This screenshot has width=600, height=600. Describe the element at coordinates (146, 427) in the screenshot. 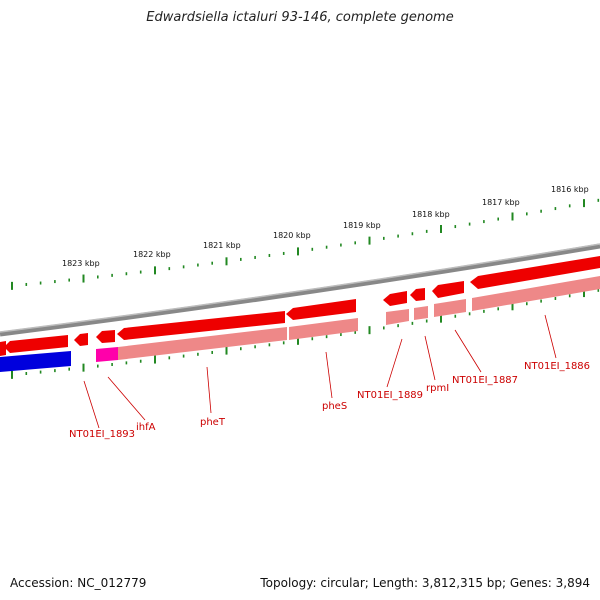

I see `gene-label-ihfa: ihfA` at that location.